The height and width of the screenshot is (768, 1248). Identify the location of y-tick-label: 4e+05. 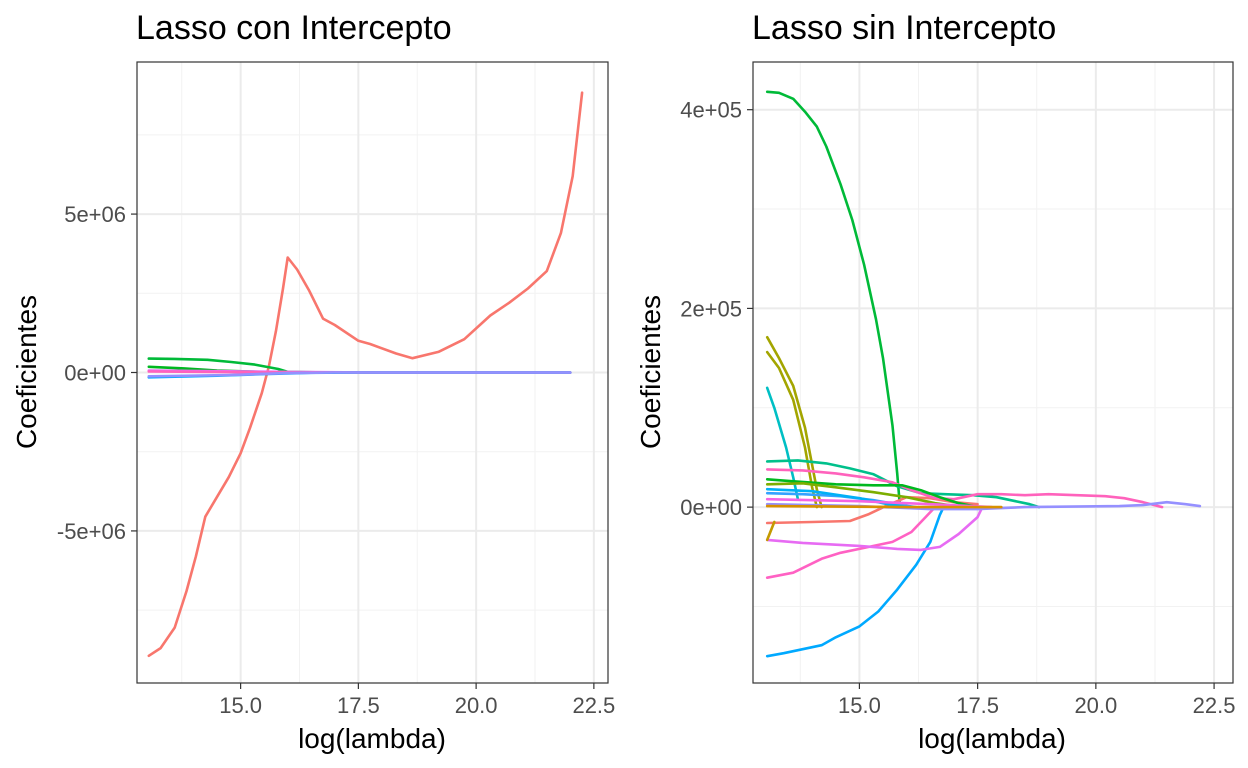
(711, 110).